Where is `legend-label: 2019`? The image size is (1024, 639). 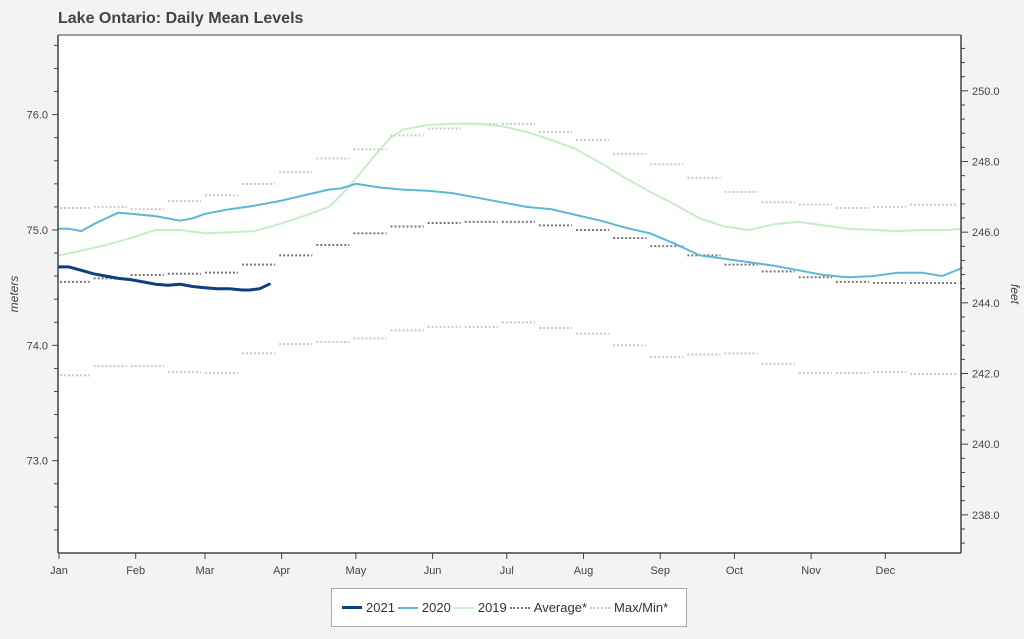 legend-label: 2019 is located at coordinates (492, 607).